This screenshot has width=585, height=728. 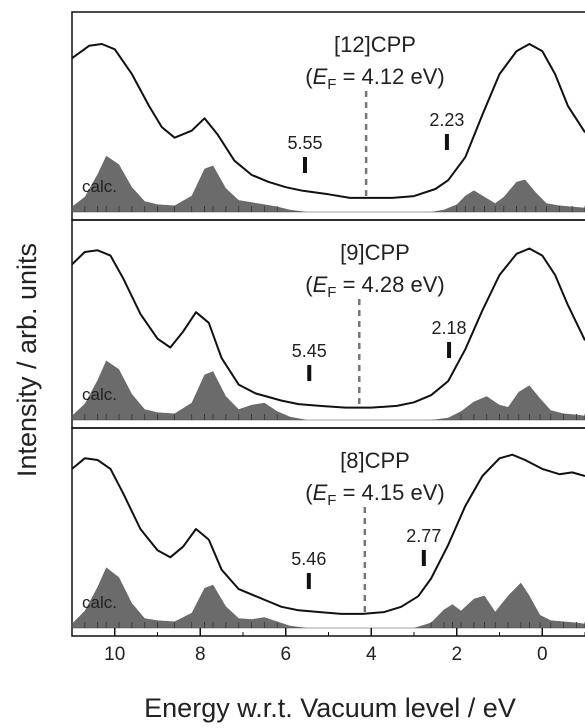 What do you see at coordinates (390, 284) in the screenshot?
I see `ef-value: = 4.28 eV)` at bounding box center [390, 284].